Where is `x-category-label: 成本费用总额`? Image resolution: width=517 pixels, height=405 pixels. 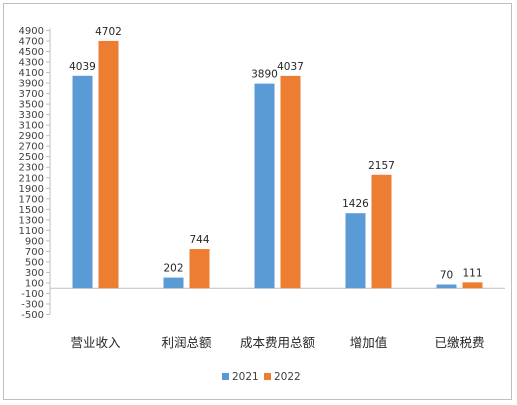
x-category-label: 成本费用总额 is located at coordinates (278, 342).